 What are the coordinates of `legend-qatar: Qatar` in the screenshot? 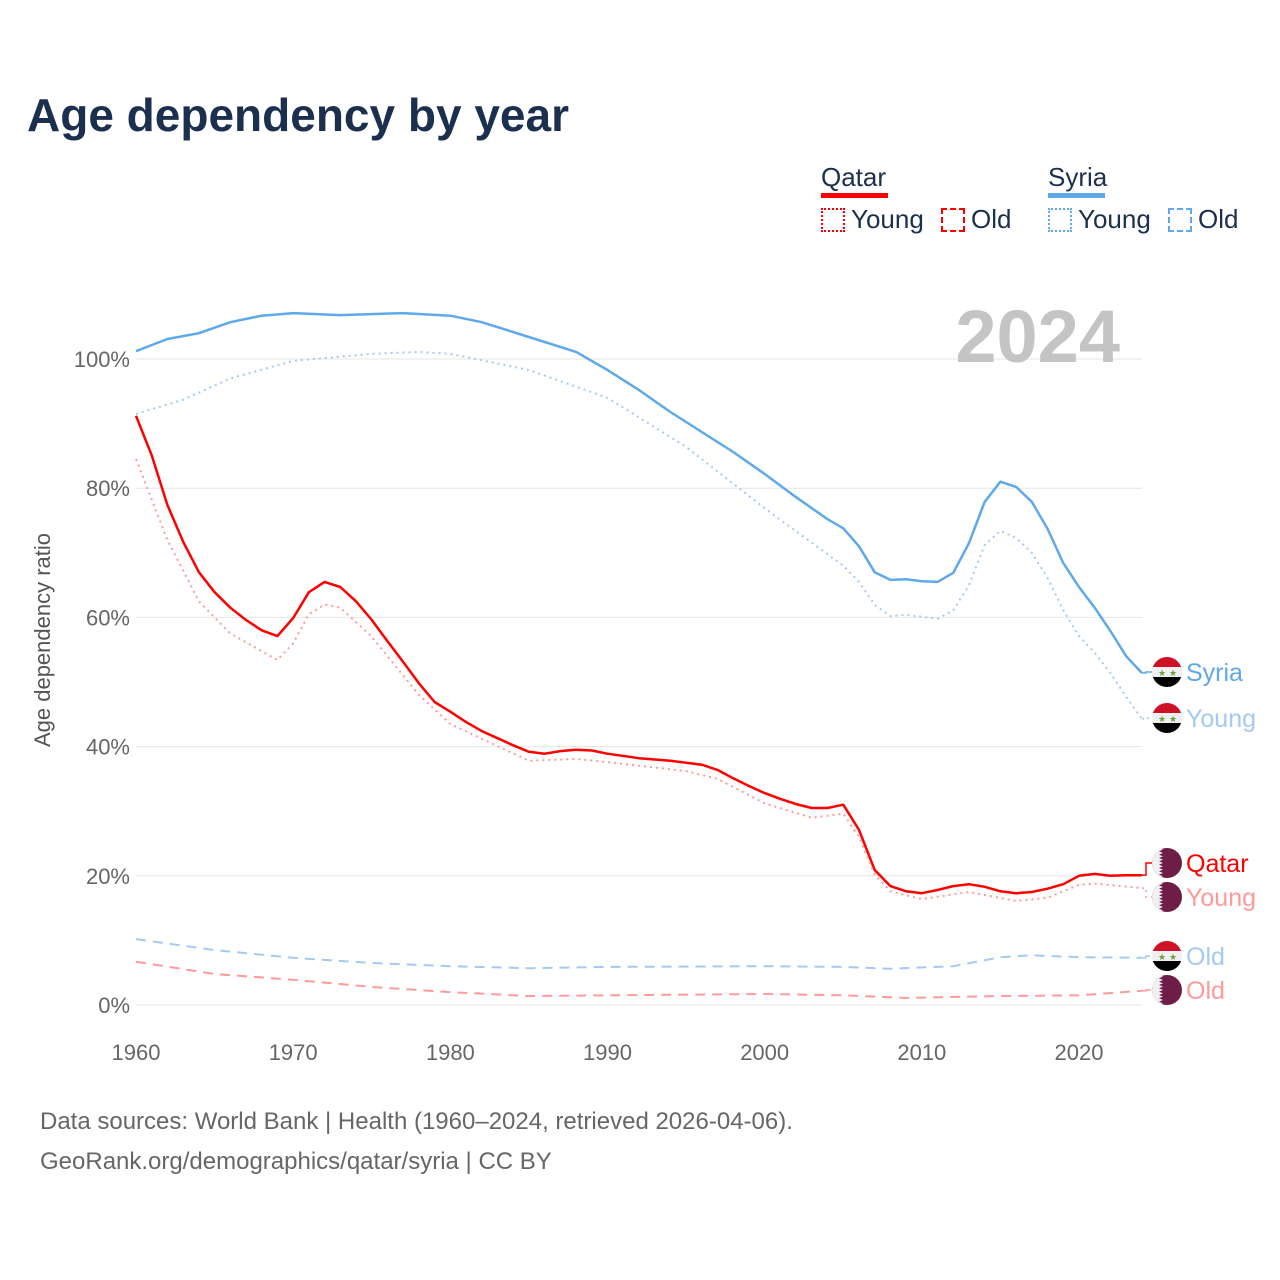 It's located at (854, 180).